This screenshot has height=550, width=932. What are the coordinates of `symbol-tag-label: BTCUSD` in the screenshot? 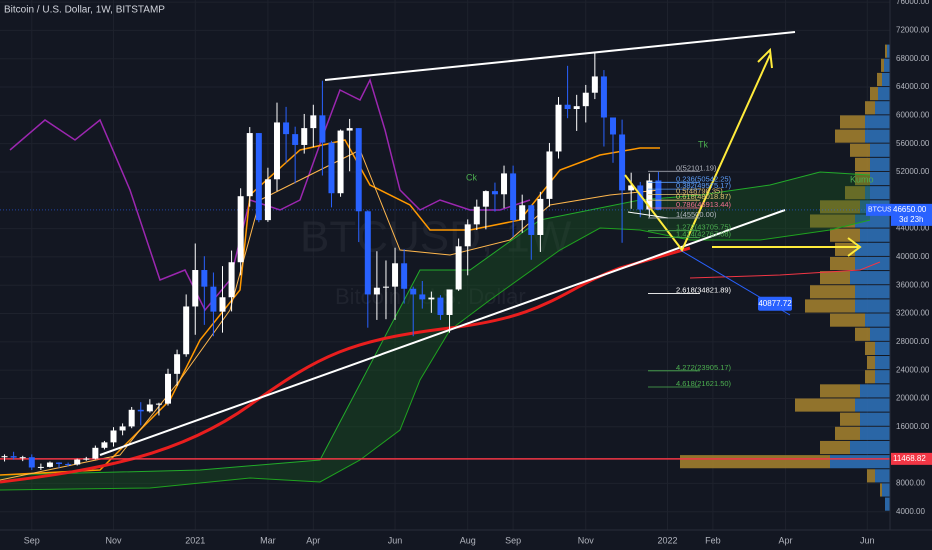 It's located at (882, 210).